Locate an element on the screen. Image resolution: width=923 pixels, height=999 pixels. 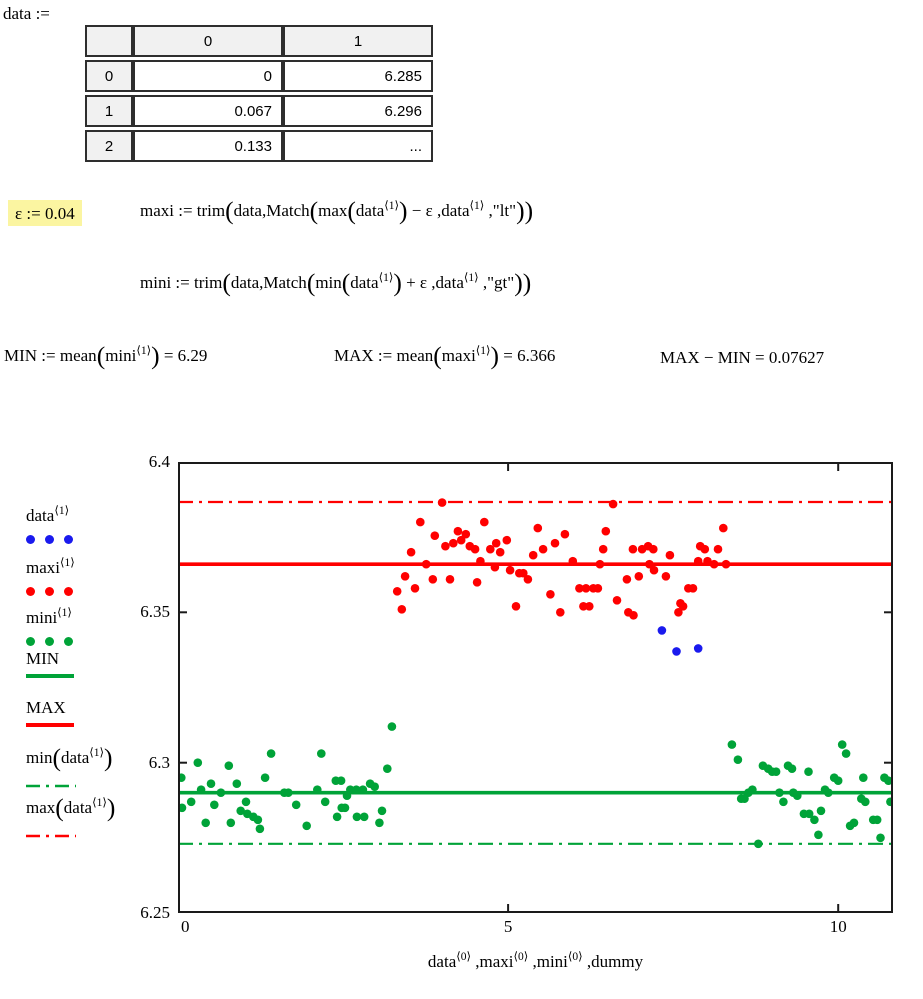
math-text: ,mini is located at coordinates (548, 961).